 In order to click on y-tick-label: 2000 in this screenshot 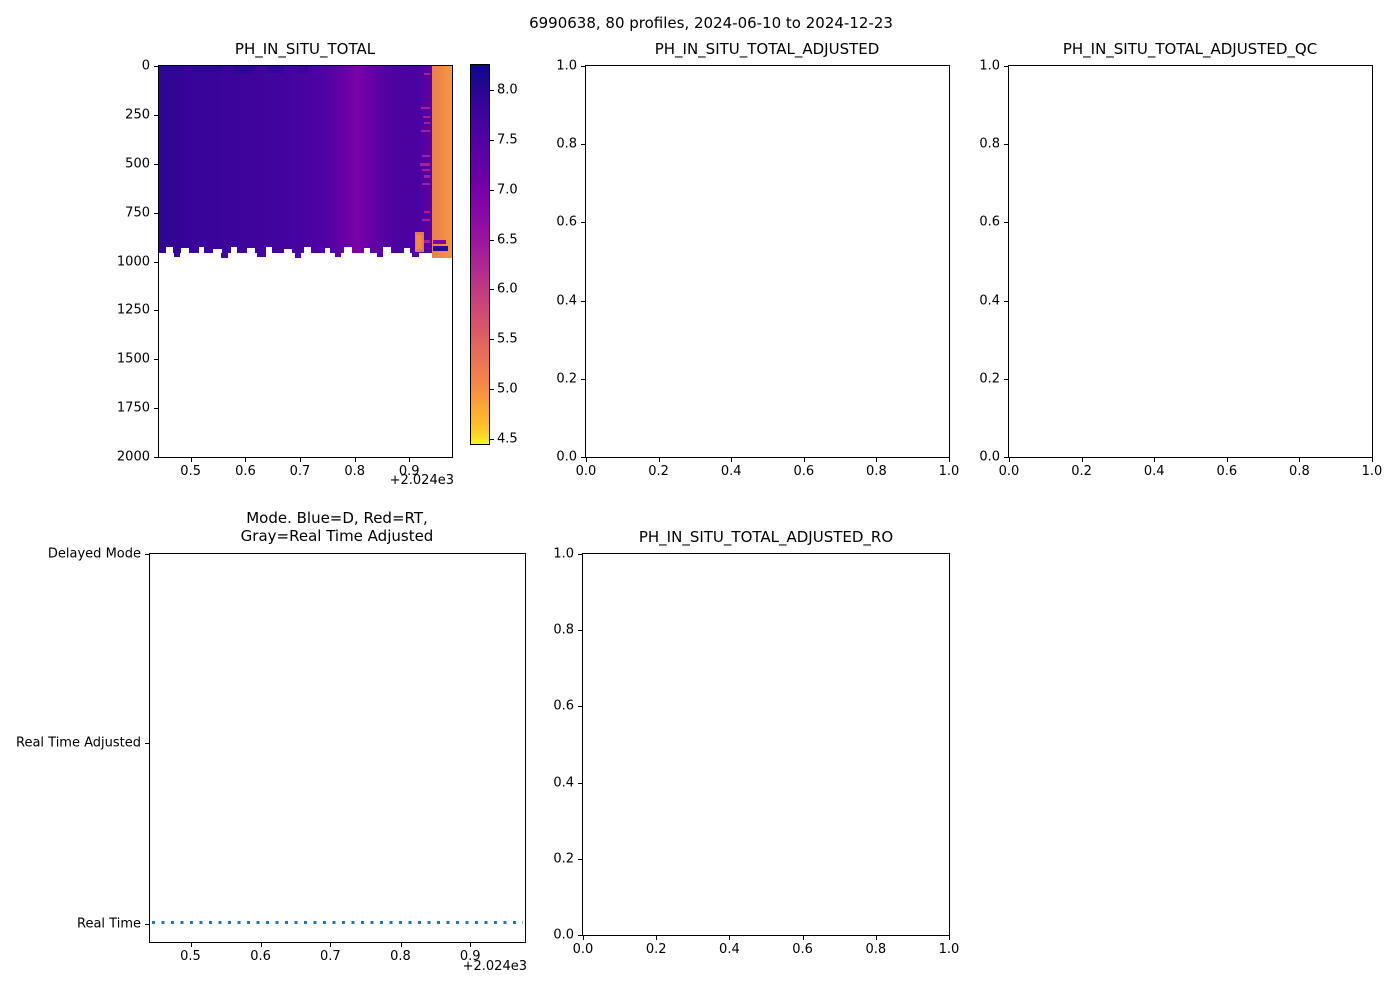, I will do `click(133, 457)`.